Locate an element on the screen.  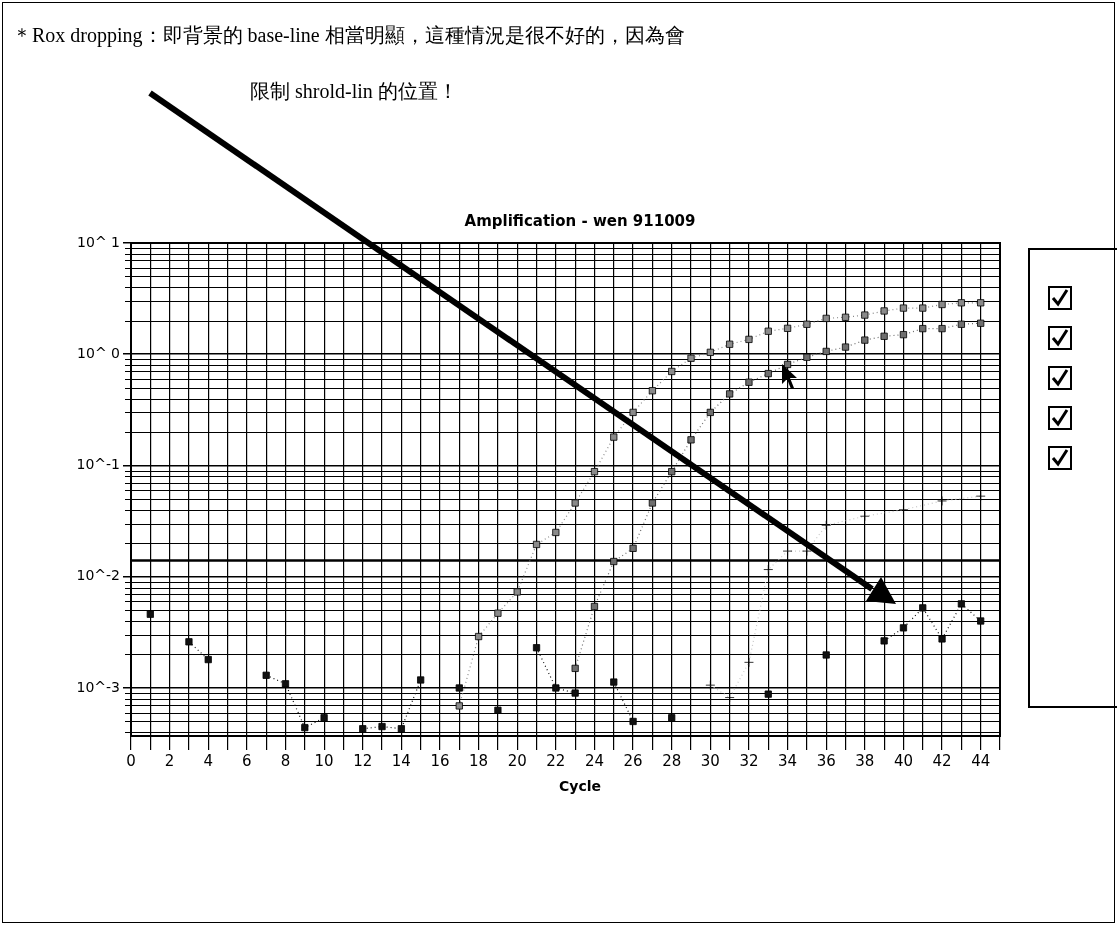
x-axis-title: Cycle is located at coordinates (580, 786).